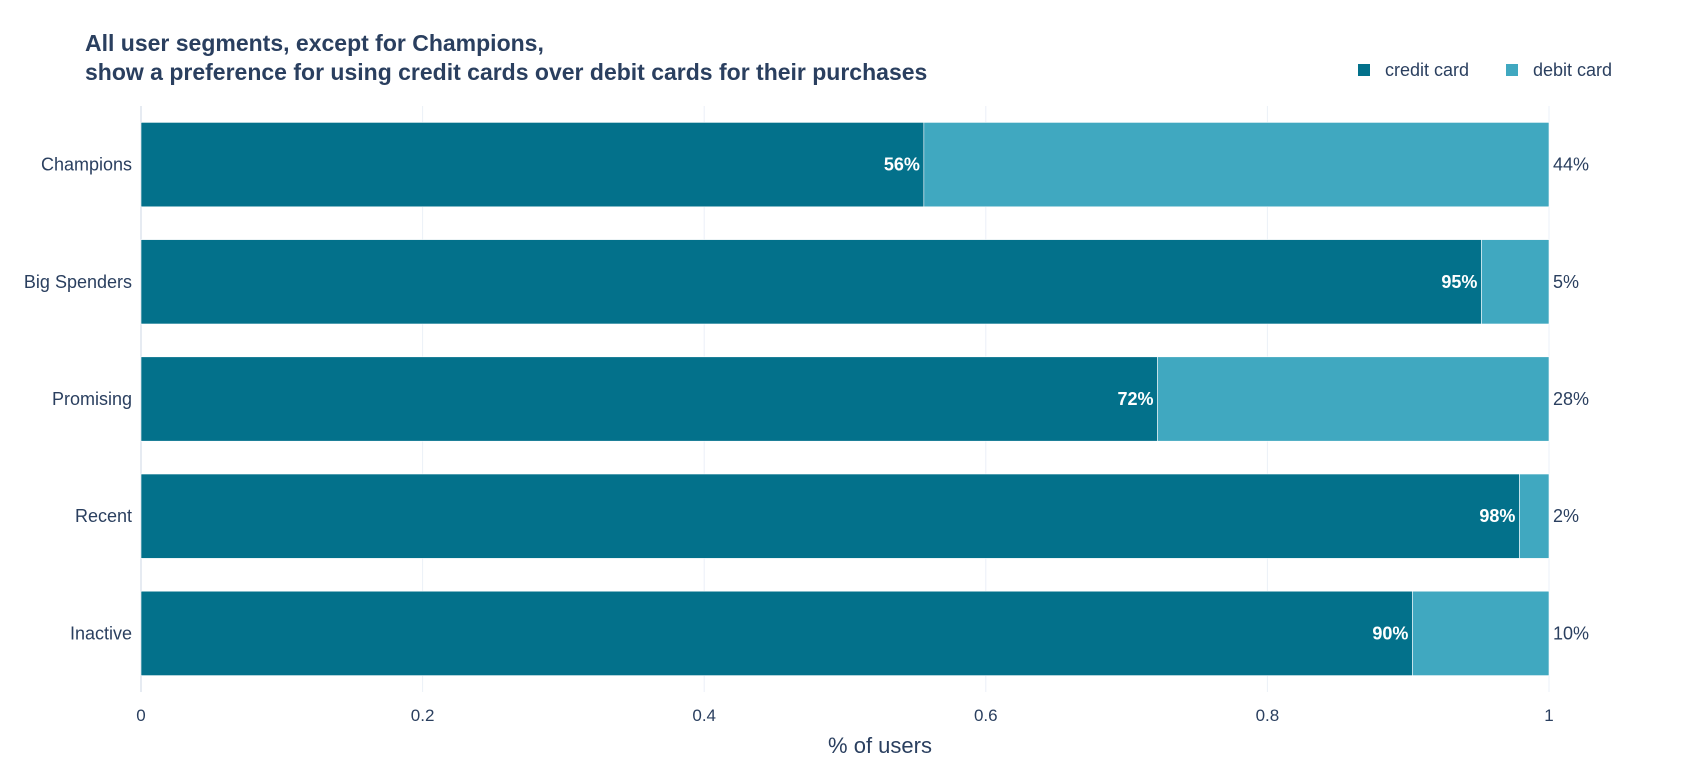  Describe the element at coordinates (811, 282) in the screenshot. I see `bar-credit-card-big-spenders` at that location.